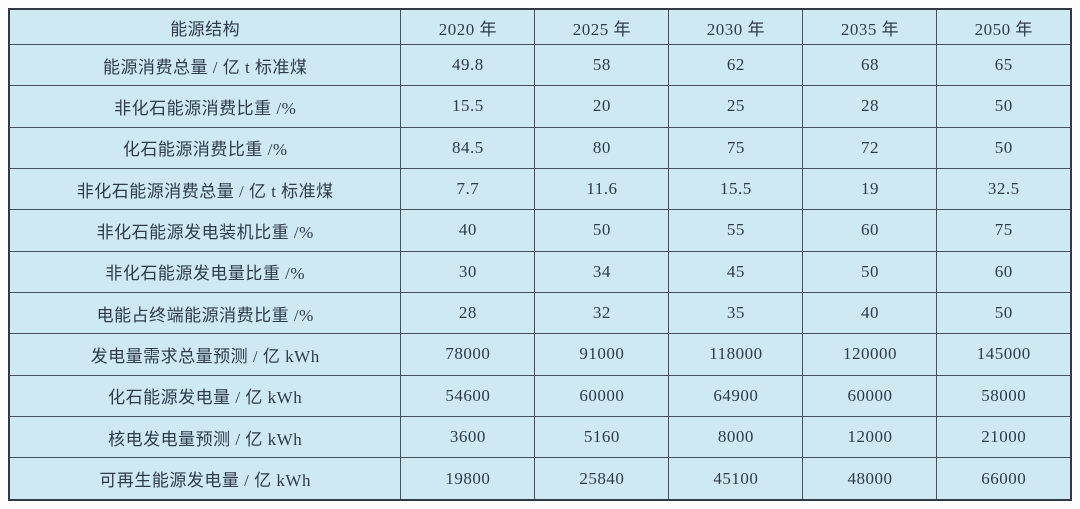  Describe the element at coordinates (1004, 479) in the screenshot. I see `data-cell: 66000` at that location.